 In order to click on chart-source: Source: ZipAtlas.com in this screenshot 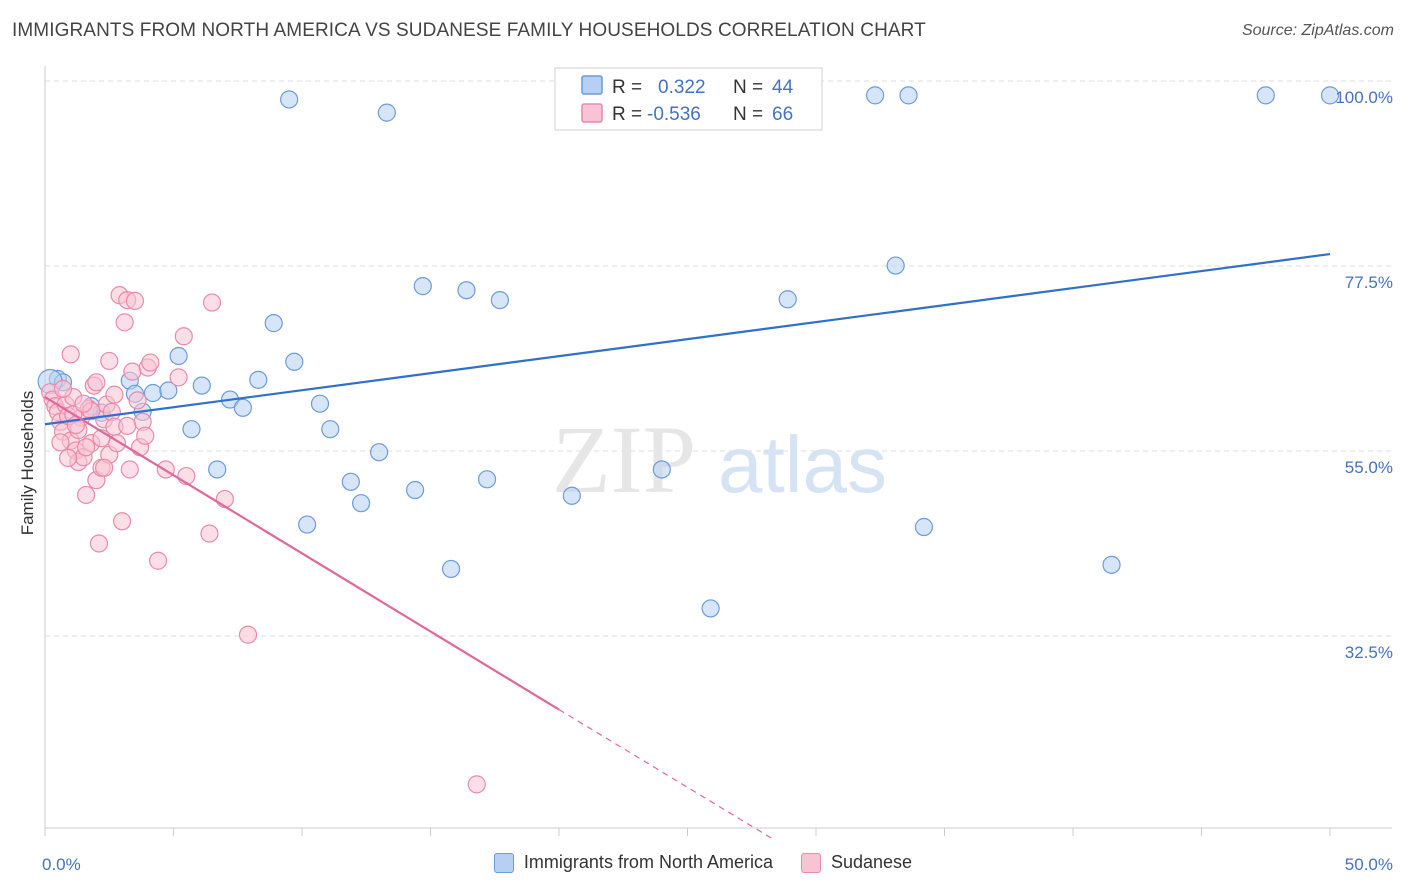, I will do `click(1317, 30)`.